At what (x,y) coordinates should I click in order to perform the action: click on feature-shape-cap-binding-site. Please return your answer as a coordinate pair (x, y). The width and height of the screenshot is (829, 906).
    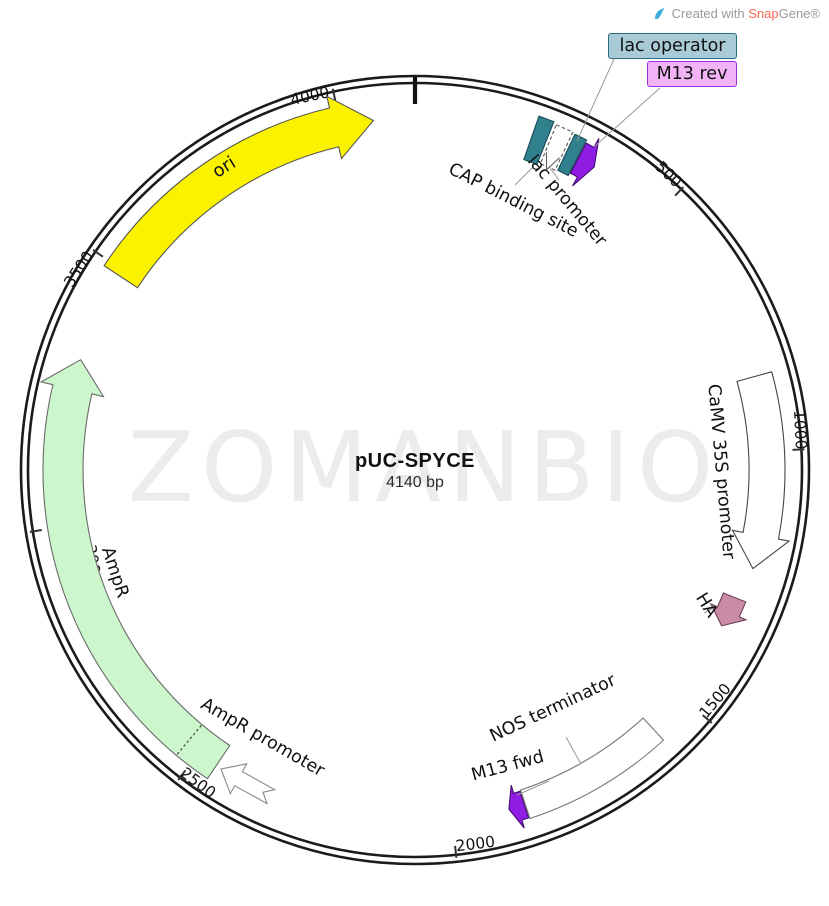
    Looking at the image, I should click on (539, 140).